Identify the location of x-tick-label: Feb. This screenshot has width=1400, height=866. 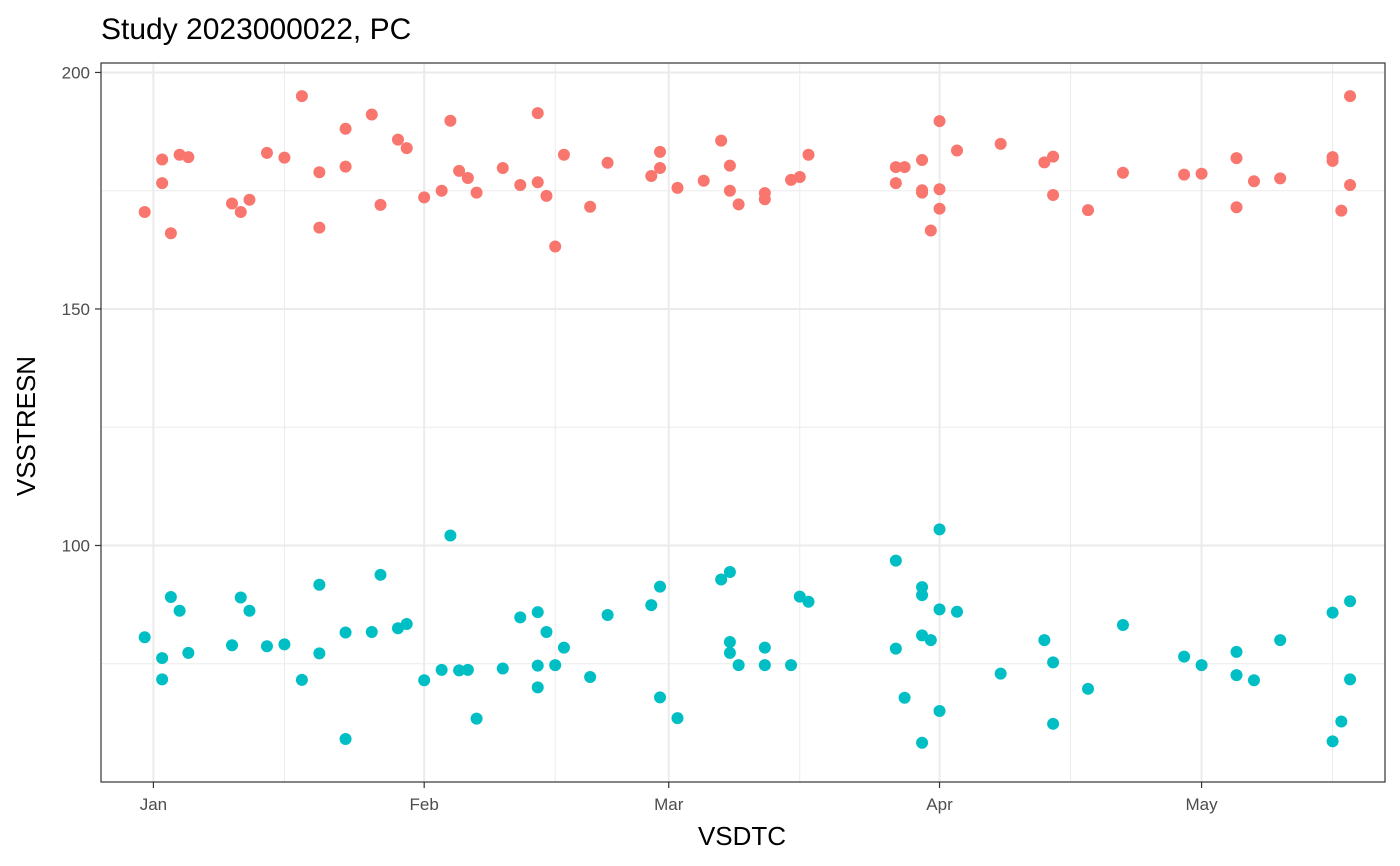
(424, 804).